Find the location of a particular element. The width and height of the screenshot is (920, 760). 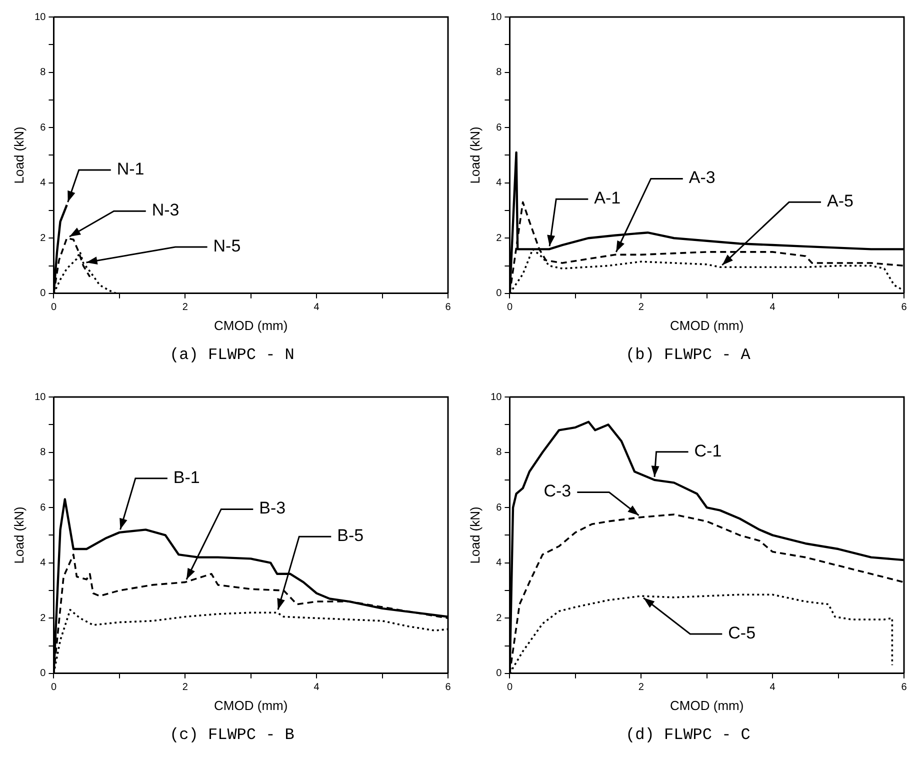

series-label: C-1 is located at coordinates (708, 450).